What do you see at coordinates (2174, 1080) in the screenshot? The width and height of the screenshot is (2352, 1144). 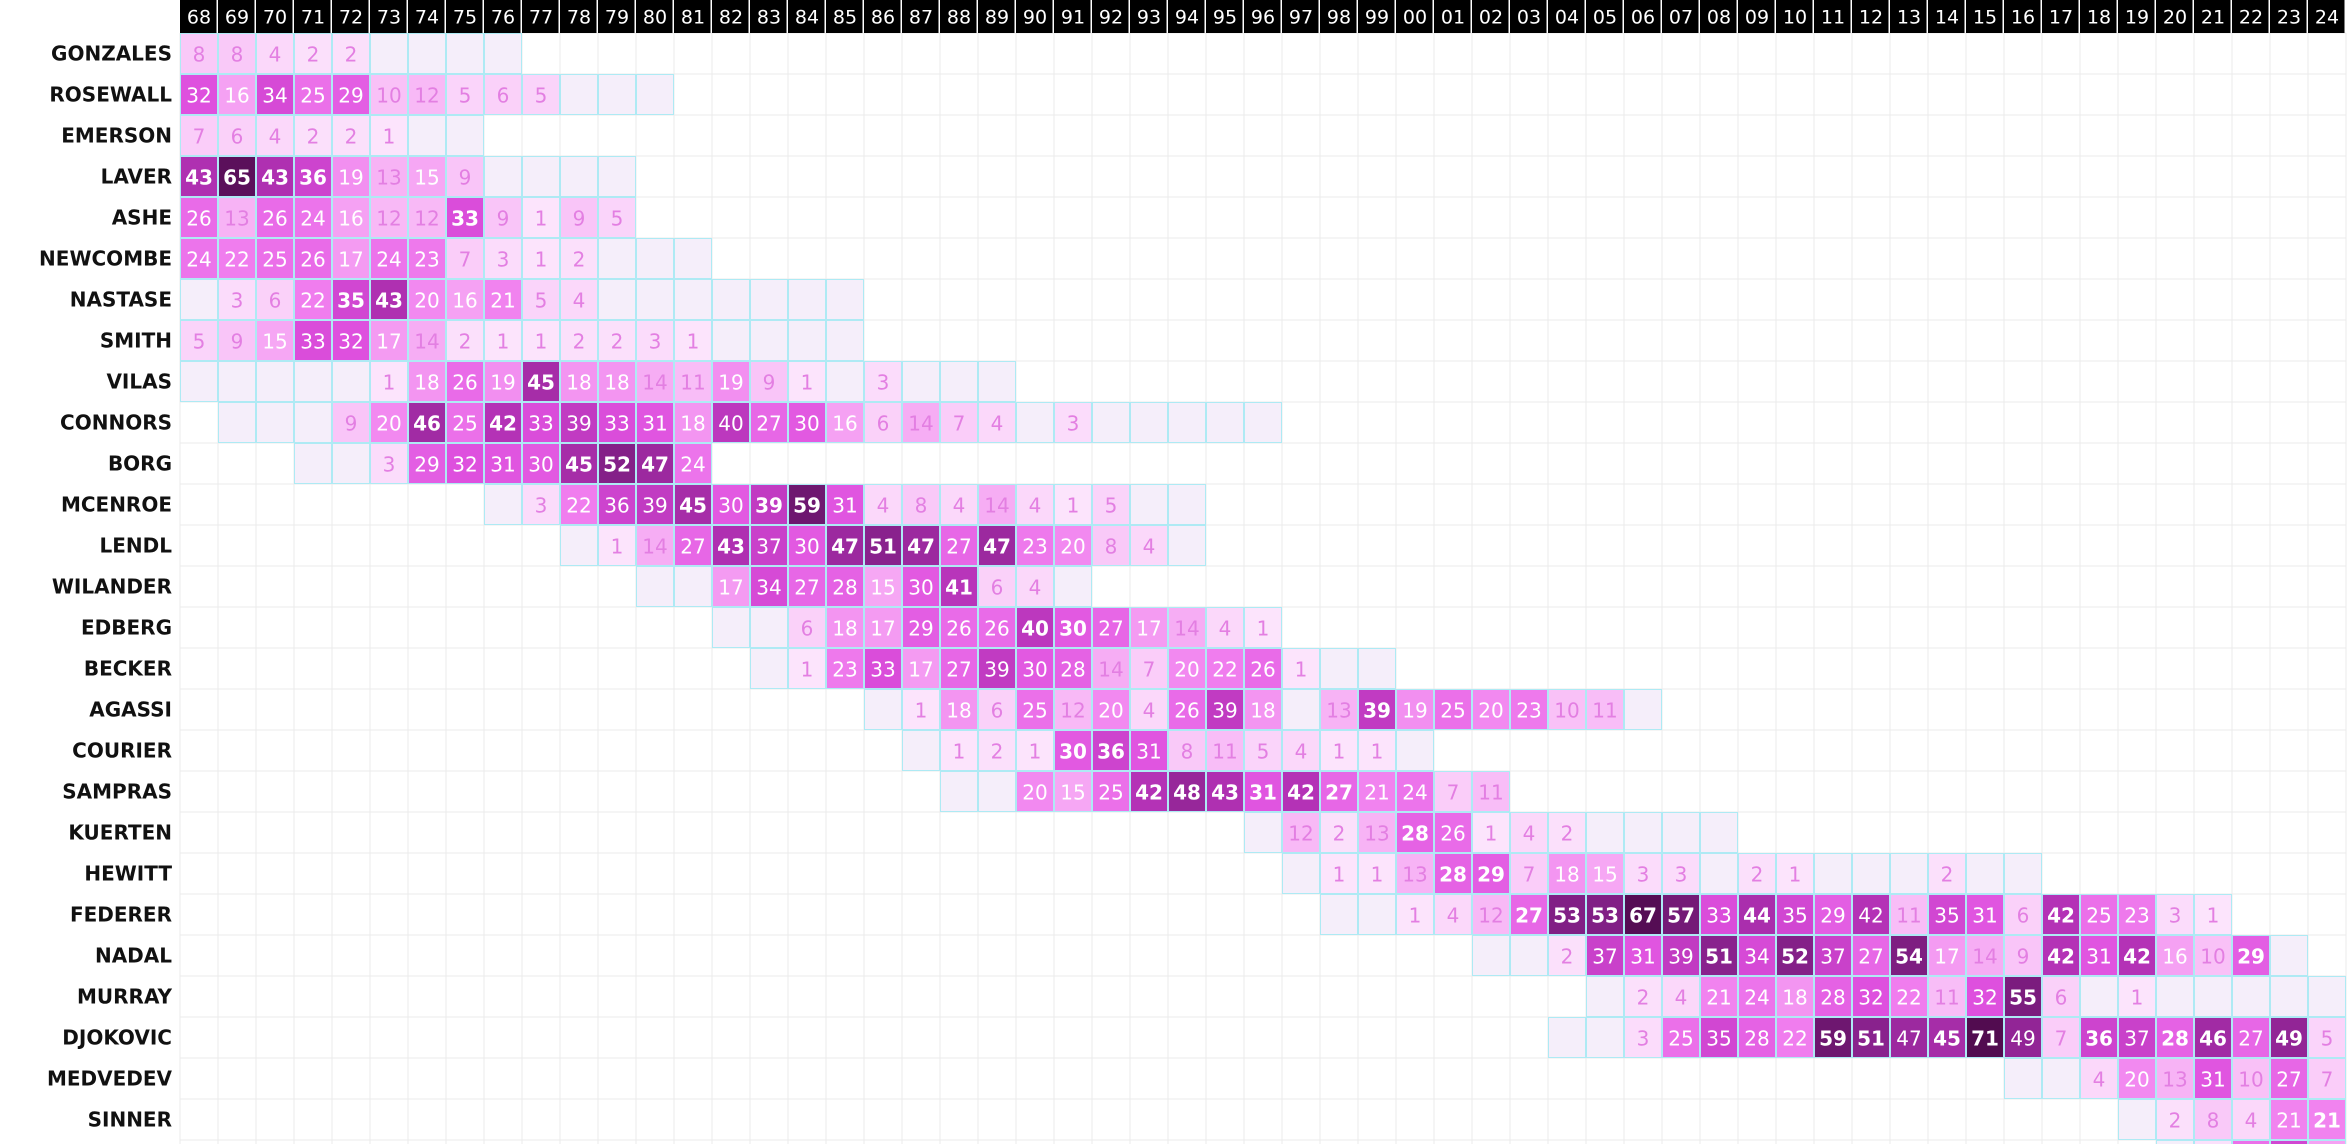 I see `cell-value: 13` at bounding box center [2174, 1080].